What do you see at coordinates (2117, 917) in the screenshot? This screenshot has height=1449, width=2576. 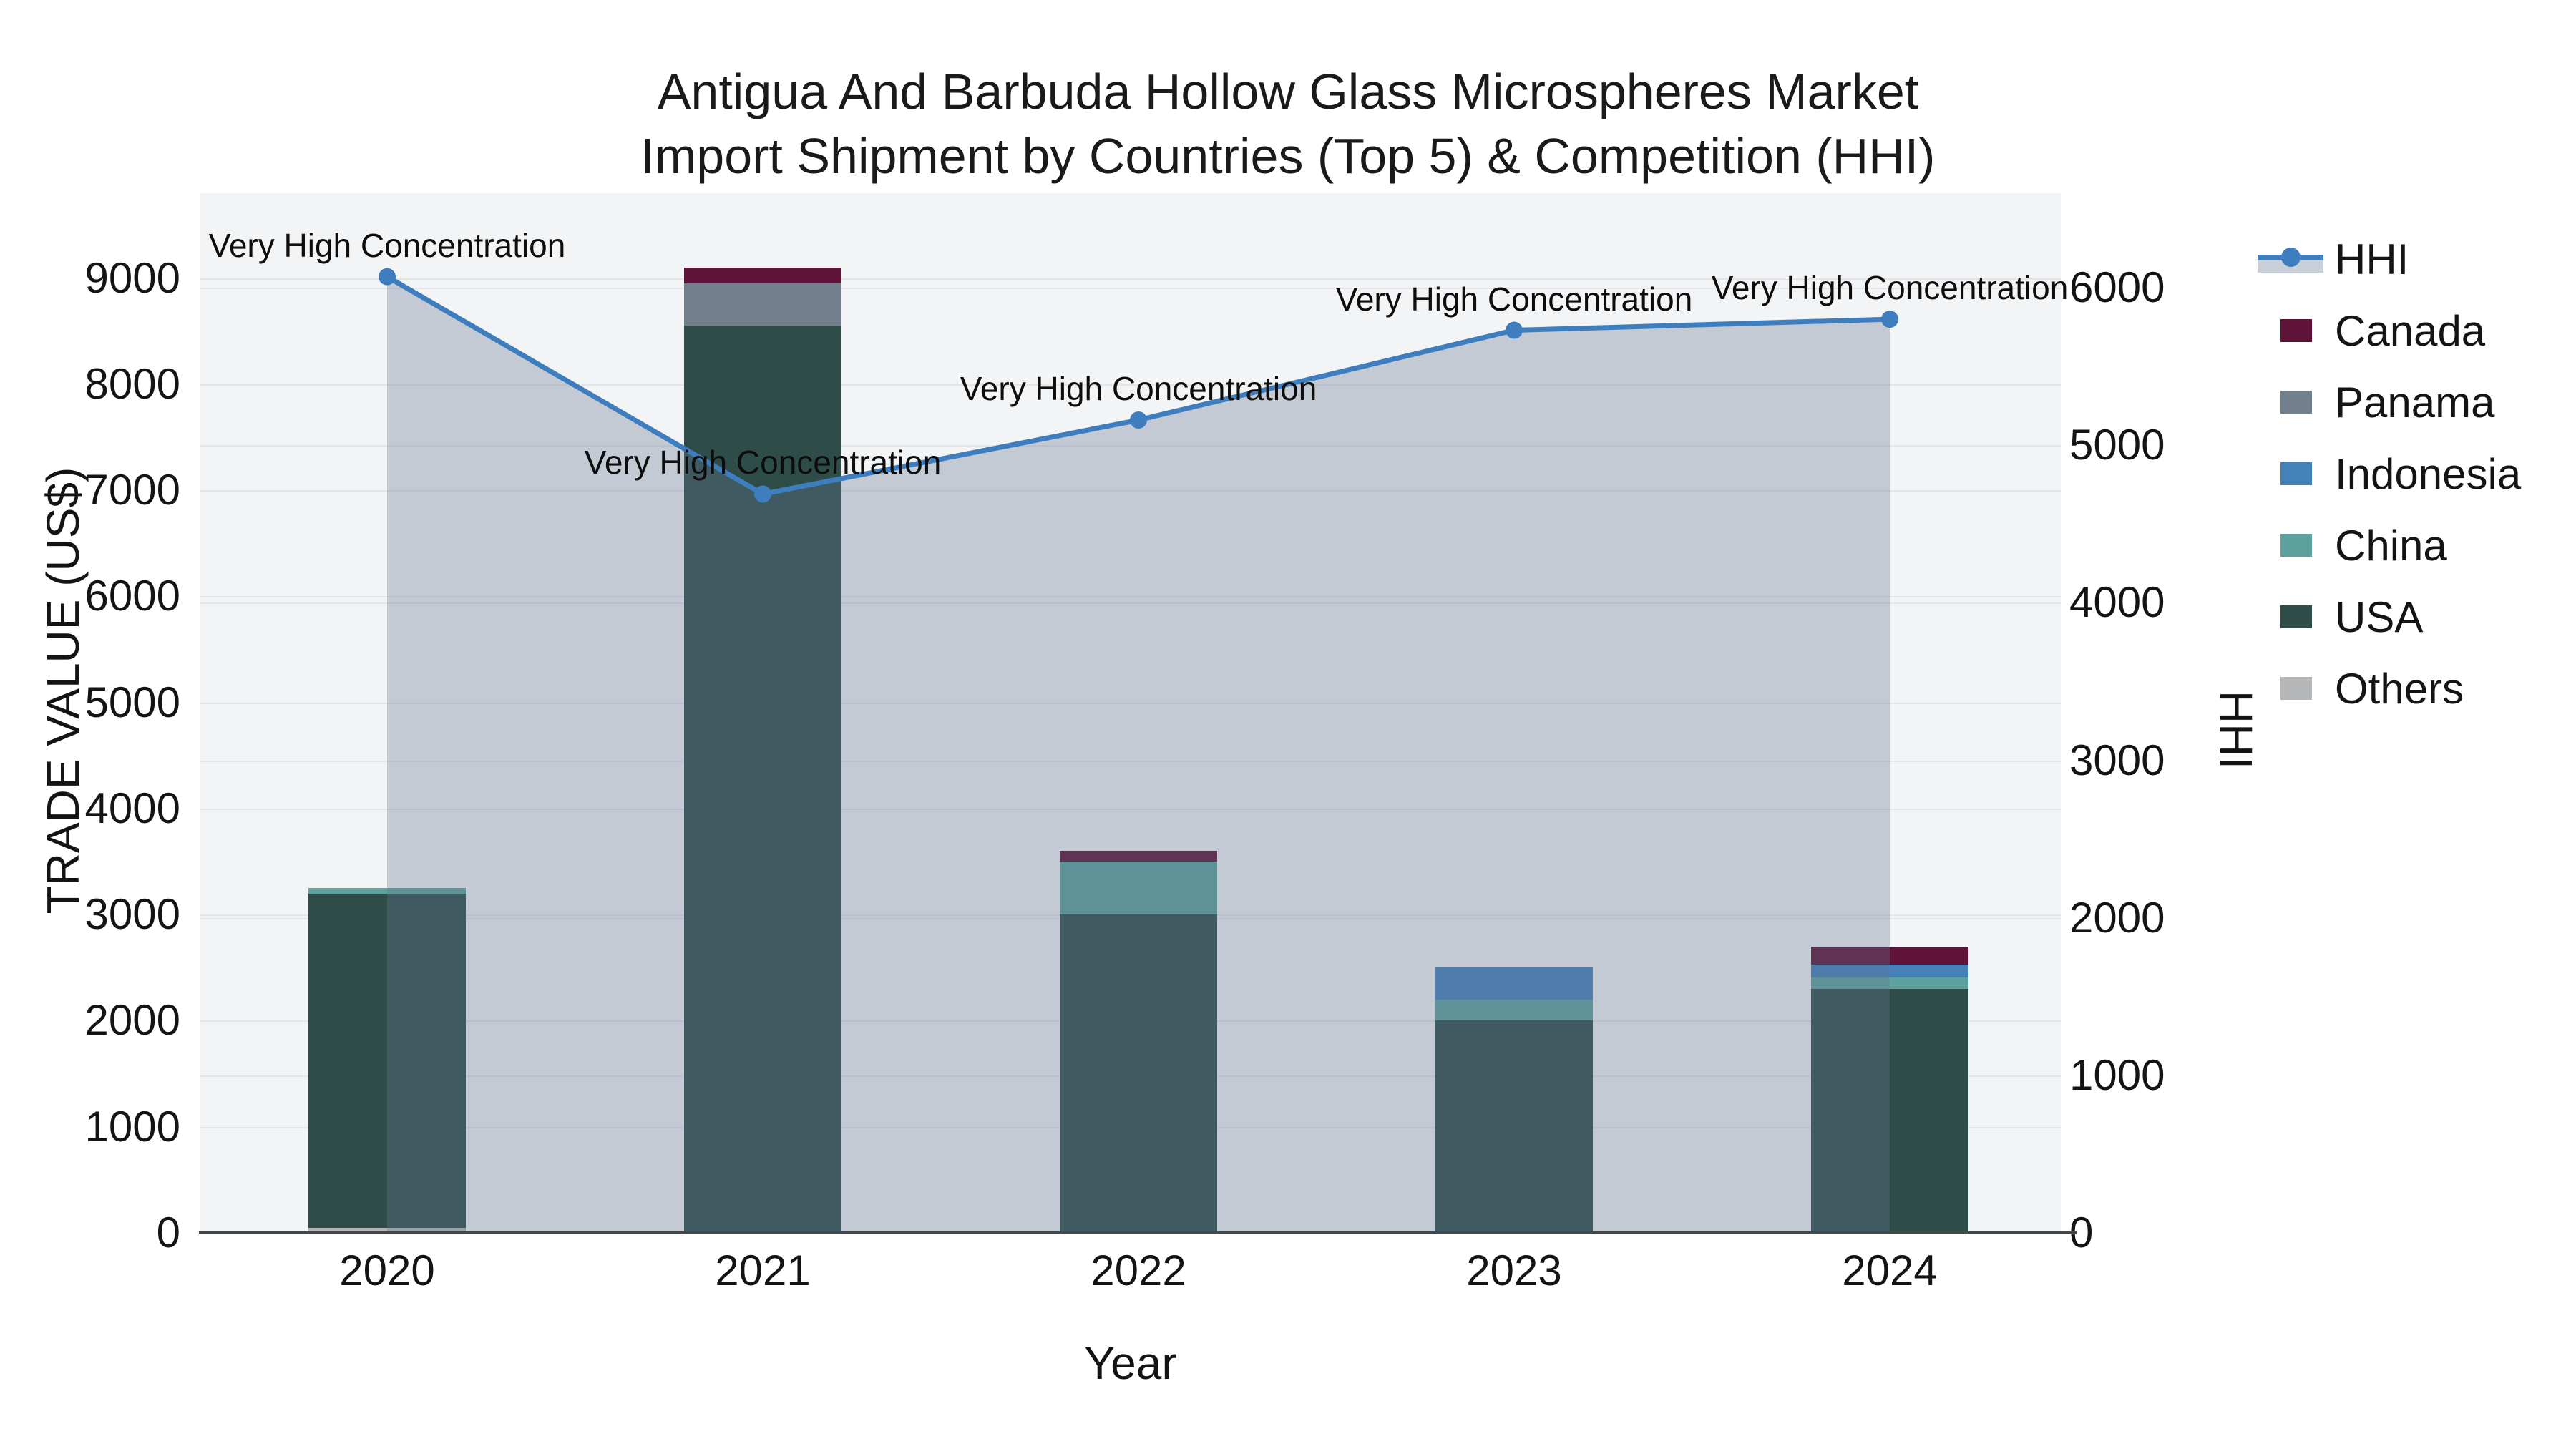 I see `right-tick-2000: 2000` at bounding box center [2117, 917].